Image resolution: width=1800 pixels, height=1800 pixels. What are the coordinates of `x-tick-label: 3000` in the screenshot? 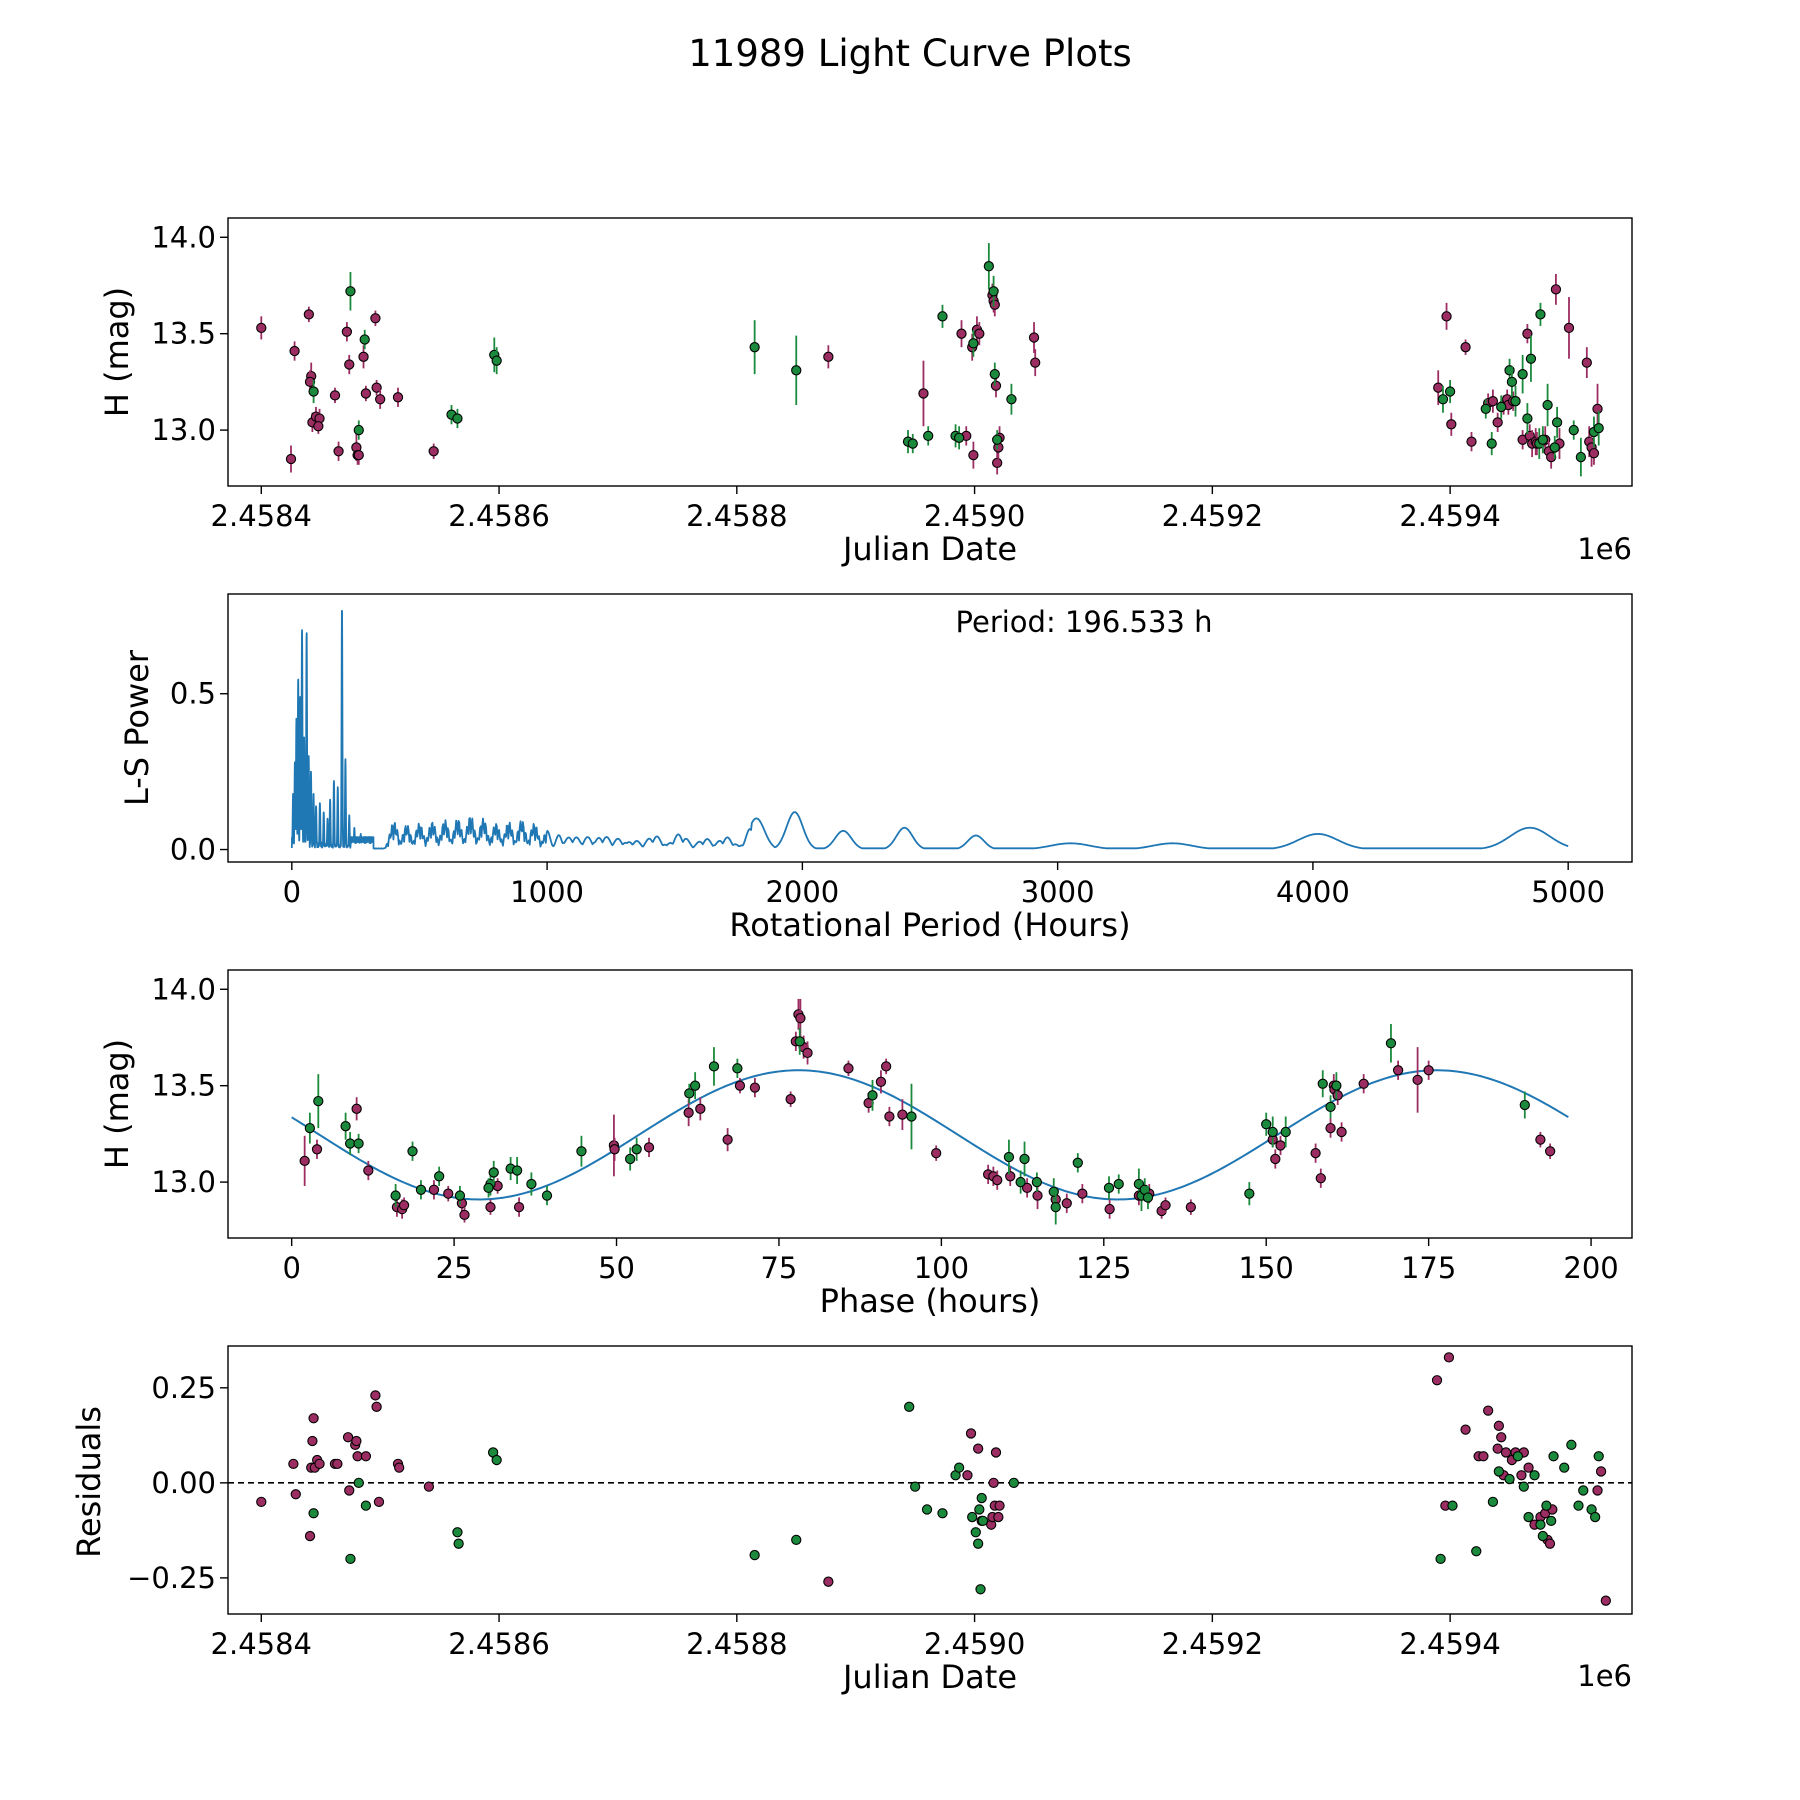 It's located at (1058, 892).